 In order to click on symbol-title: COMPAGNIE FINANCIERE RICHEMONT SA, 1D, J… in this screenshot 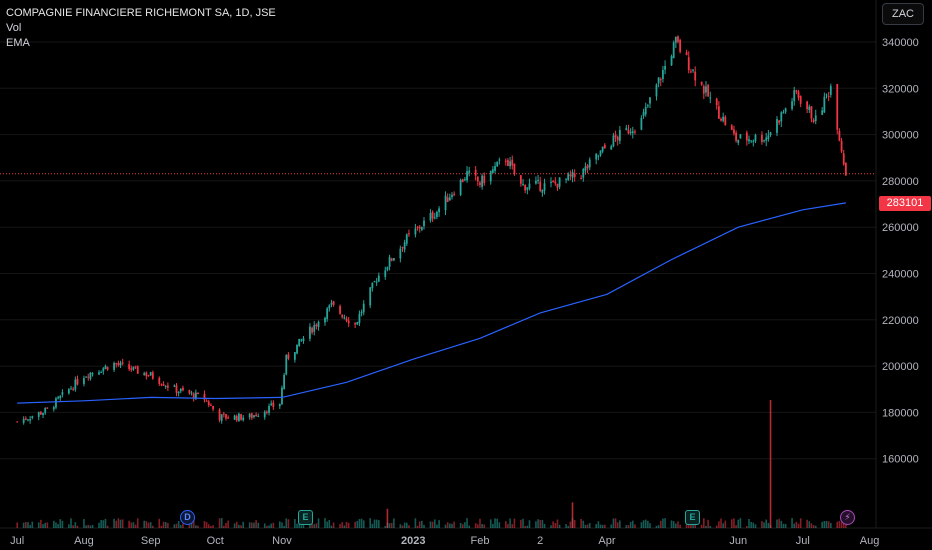, I will do `click(141, 13)`.